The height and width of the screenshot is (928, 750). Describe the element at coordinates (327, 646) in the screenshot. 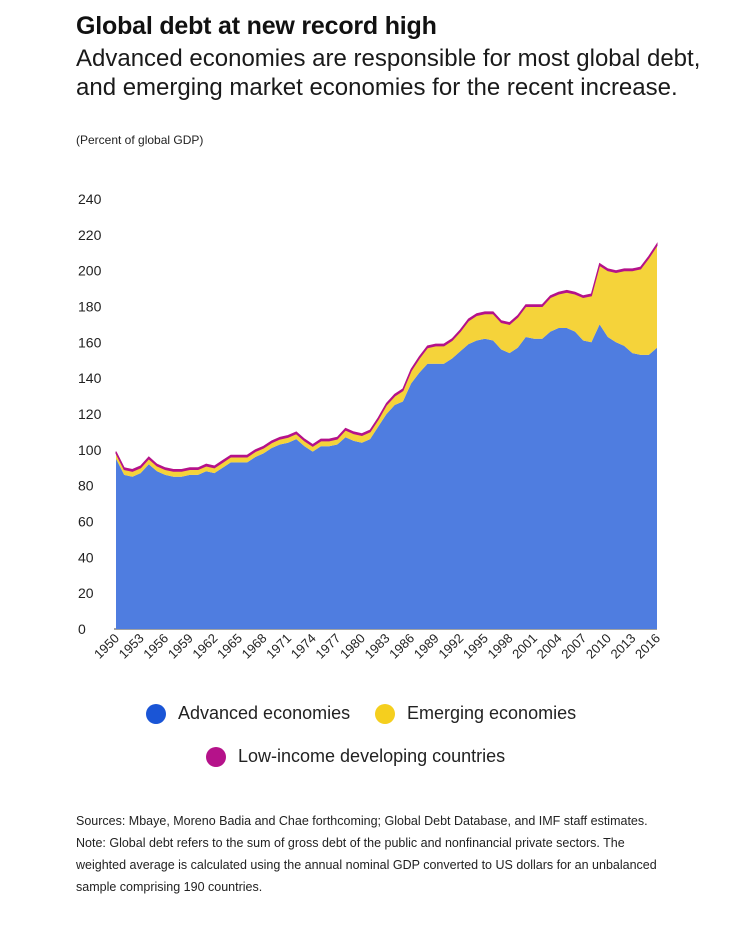

I see `x-tick-label: 1977` at that location.